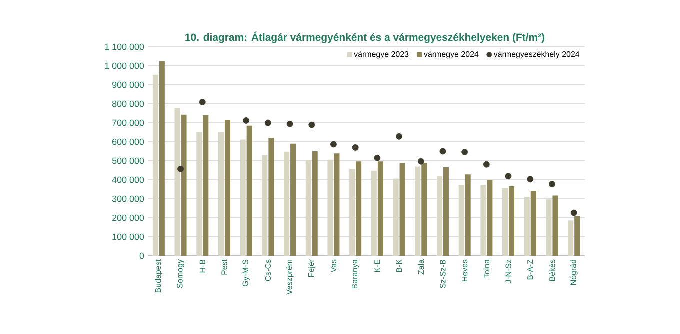 The width and height of the screenshot is (680, 334). What do you see at coordinates (128, 142) in the screenshot?
I see `y-tick-label: 600 000` at bounding box center [128, 142].